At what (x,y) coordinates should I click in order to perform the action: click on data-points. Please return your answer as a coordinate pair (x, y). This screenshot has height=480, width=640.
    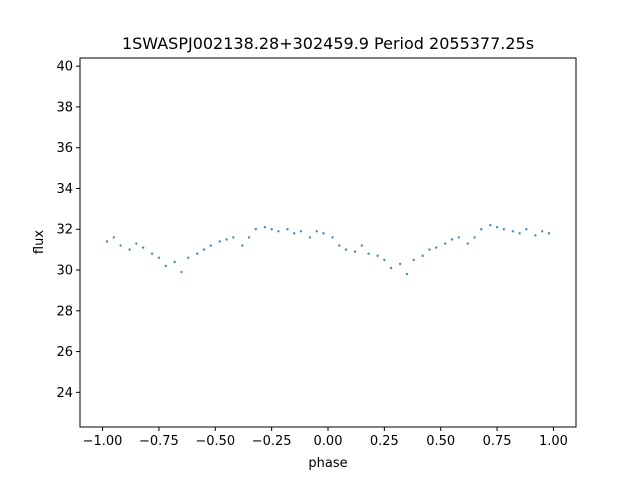
    Looking at the image, I should click on (328, 249).